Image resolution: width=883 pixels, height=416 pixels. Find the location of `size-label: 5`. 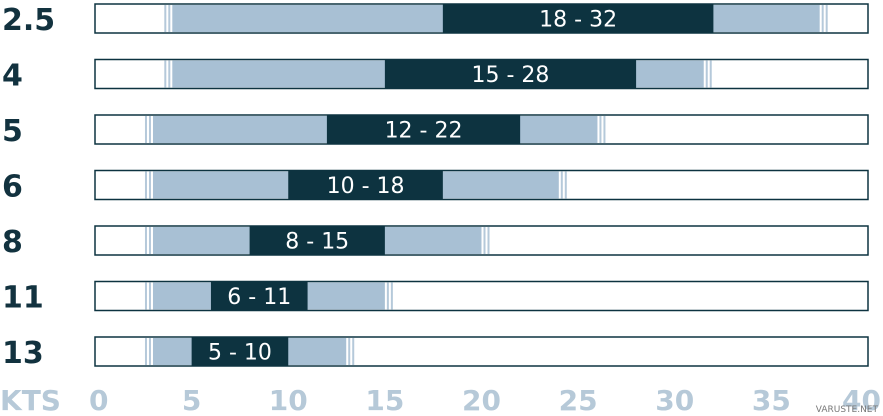

size-label: 5 is located at coordinates (12, 131).